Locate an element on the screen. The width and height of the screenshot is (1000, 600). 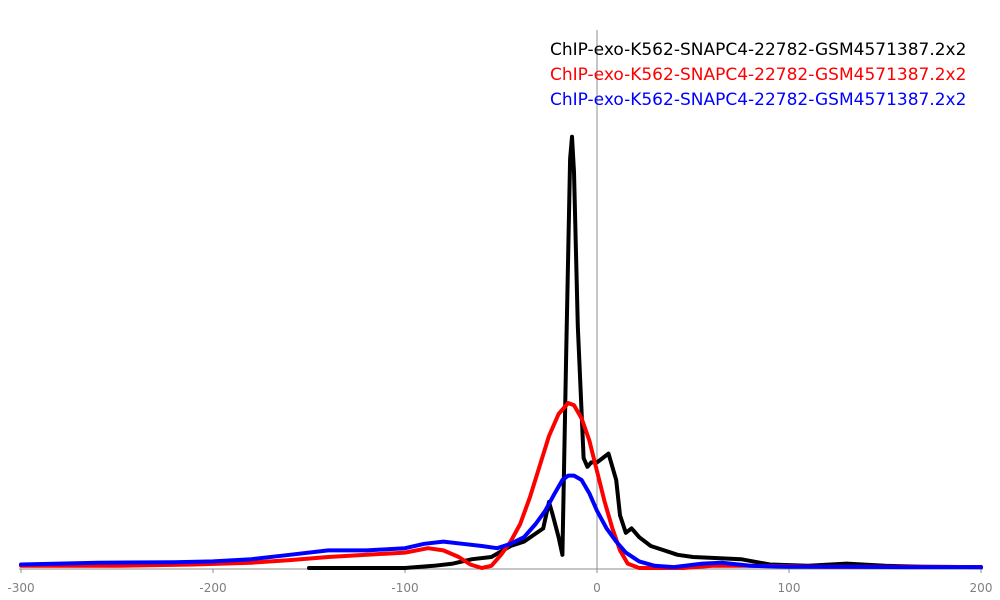
x-tick-label: -300 is located at coordinates (20, 588).